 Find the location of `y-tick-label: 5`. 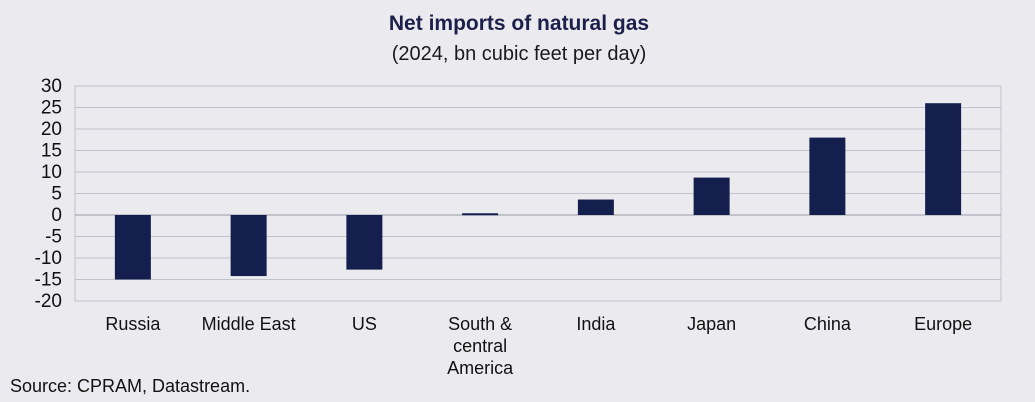

y-tick-label: 5 is located at coordinates (56, 194).